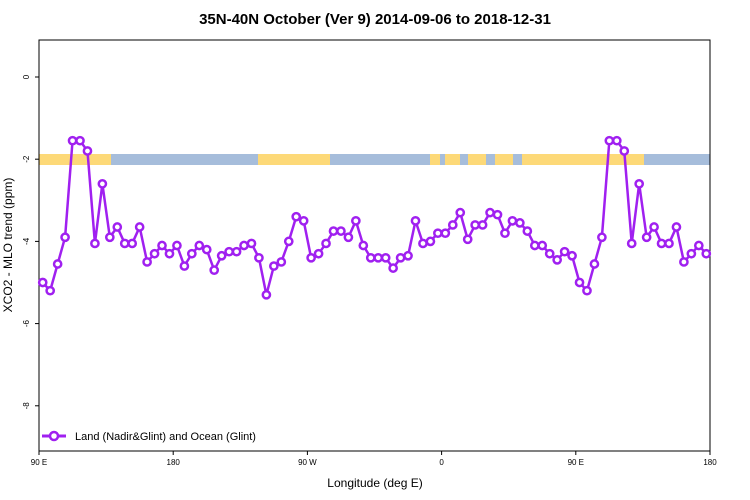 Image resolution: width=750 pixels, height=500 pixels. Describe the element at coordinates (165, 437) in the screenshot. I see `legend-label: Land (Nadir&Glint) and Ocean (Glint)` at that location.